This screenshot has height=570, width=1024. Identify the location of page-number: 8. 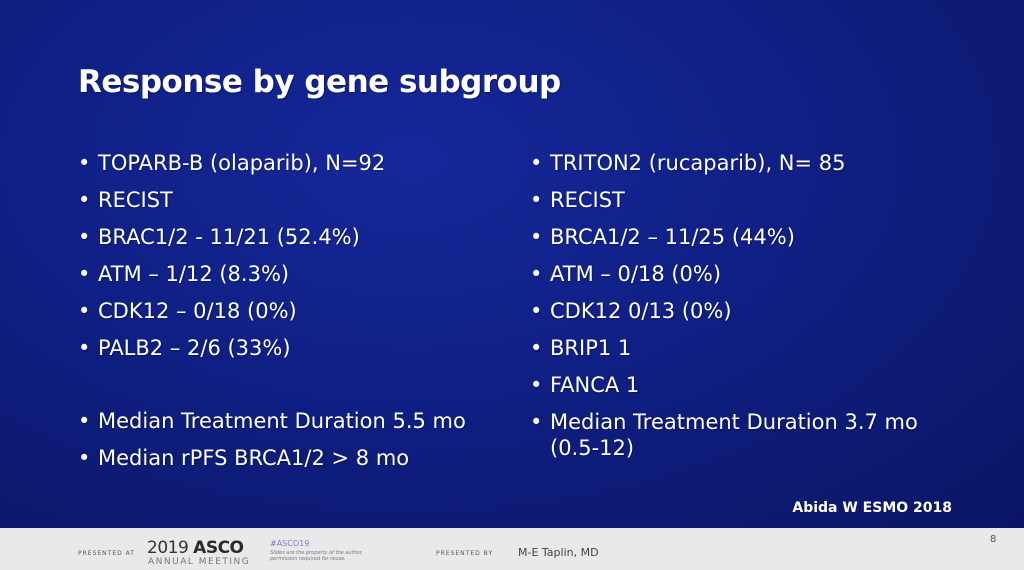
(993, 539).